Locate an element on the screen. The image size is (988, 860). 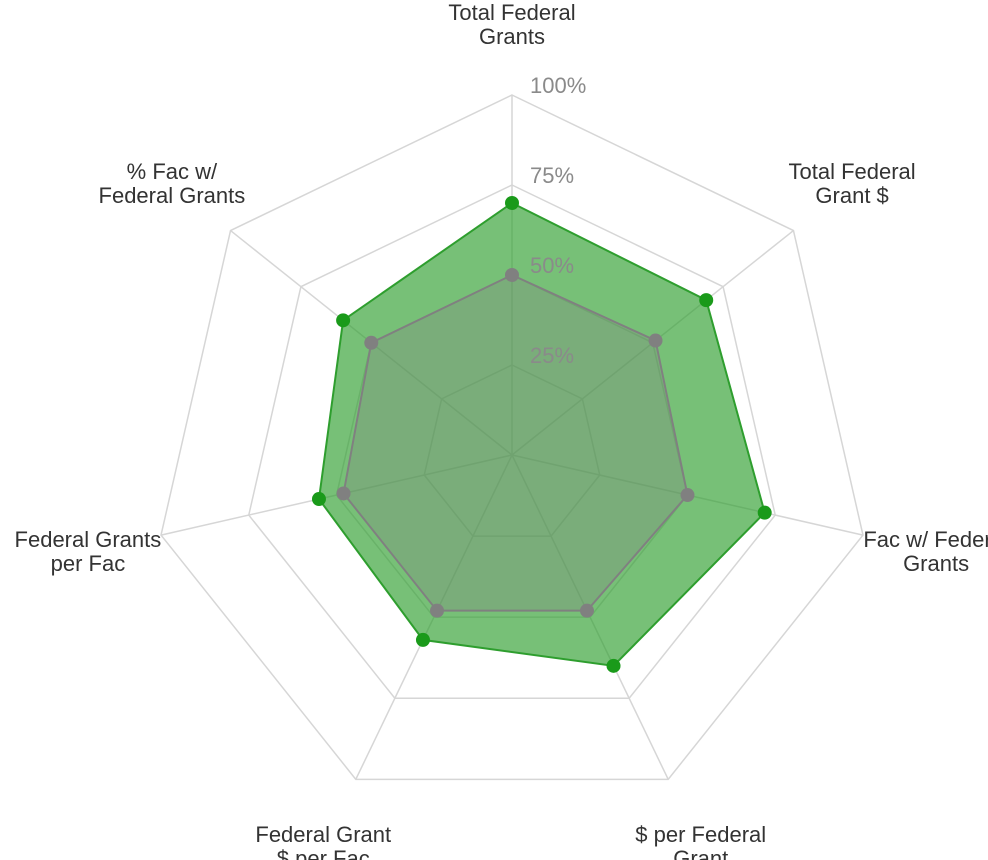
axis-label: Federal Grants per Fac is located at coordinates (88, 551).